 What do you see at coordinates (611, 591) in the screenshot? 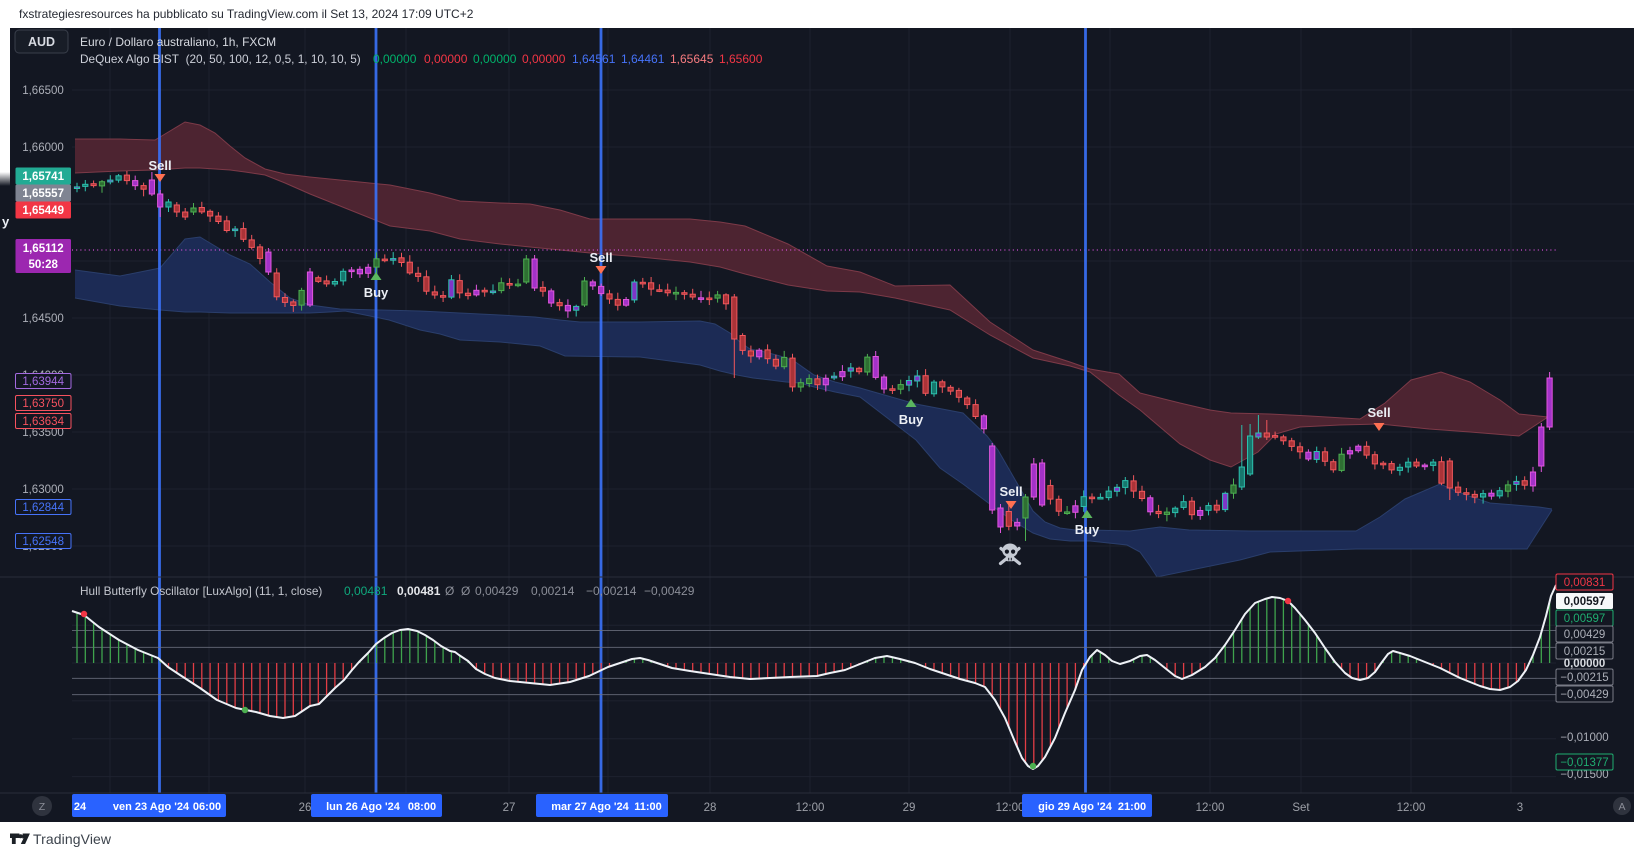
I see `svg-text: −0,00214` at bounding box center [611, 591].